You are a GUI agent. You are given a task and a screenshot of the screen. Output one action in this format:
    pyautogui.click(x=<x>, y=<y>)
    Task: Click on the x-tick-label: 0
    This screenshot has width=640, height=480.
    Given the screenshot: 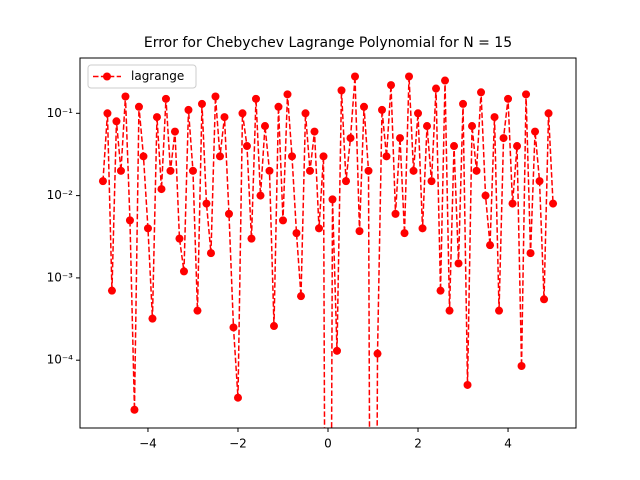 What is the action you would take?
    pyautogui.click(x=328, y=444)
    